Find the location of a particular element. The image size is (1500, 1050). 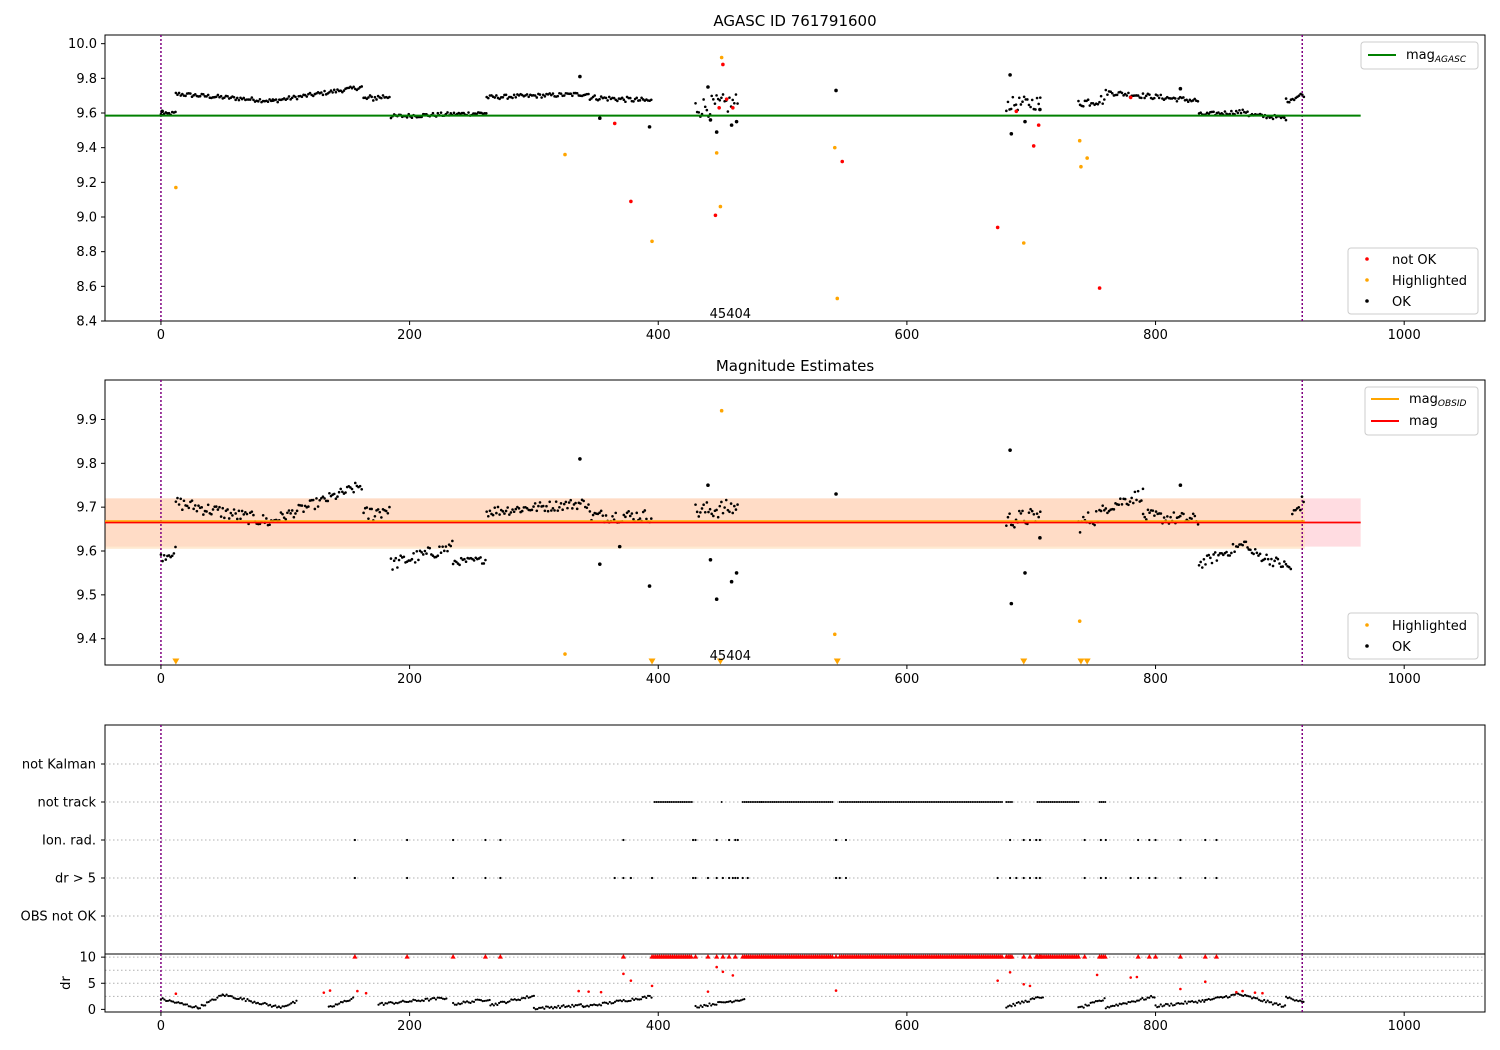

dr-gt-5-point is located at coordinates (1180, 878).